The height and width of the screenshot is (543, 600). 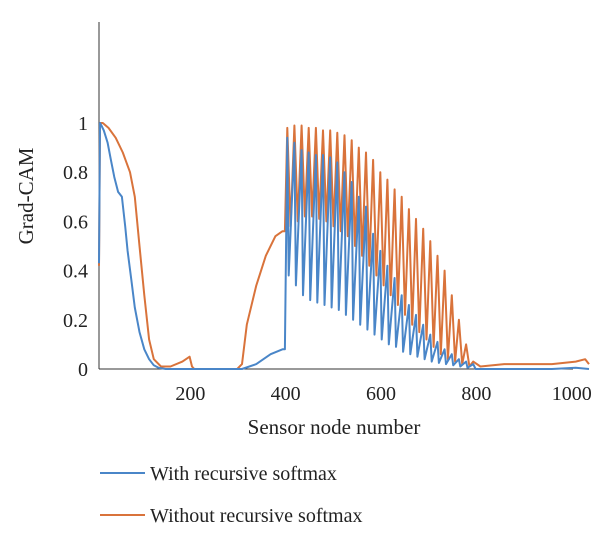 I want to click on y-tick-label: 0.2, so click(x=75, y=321).